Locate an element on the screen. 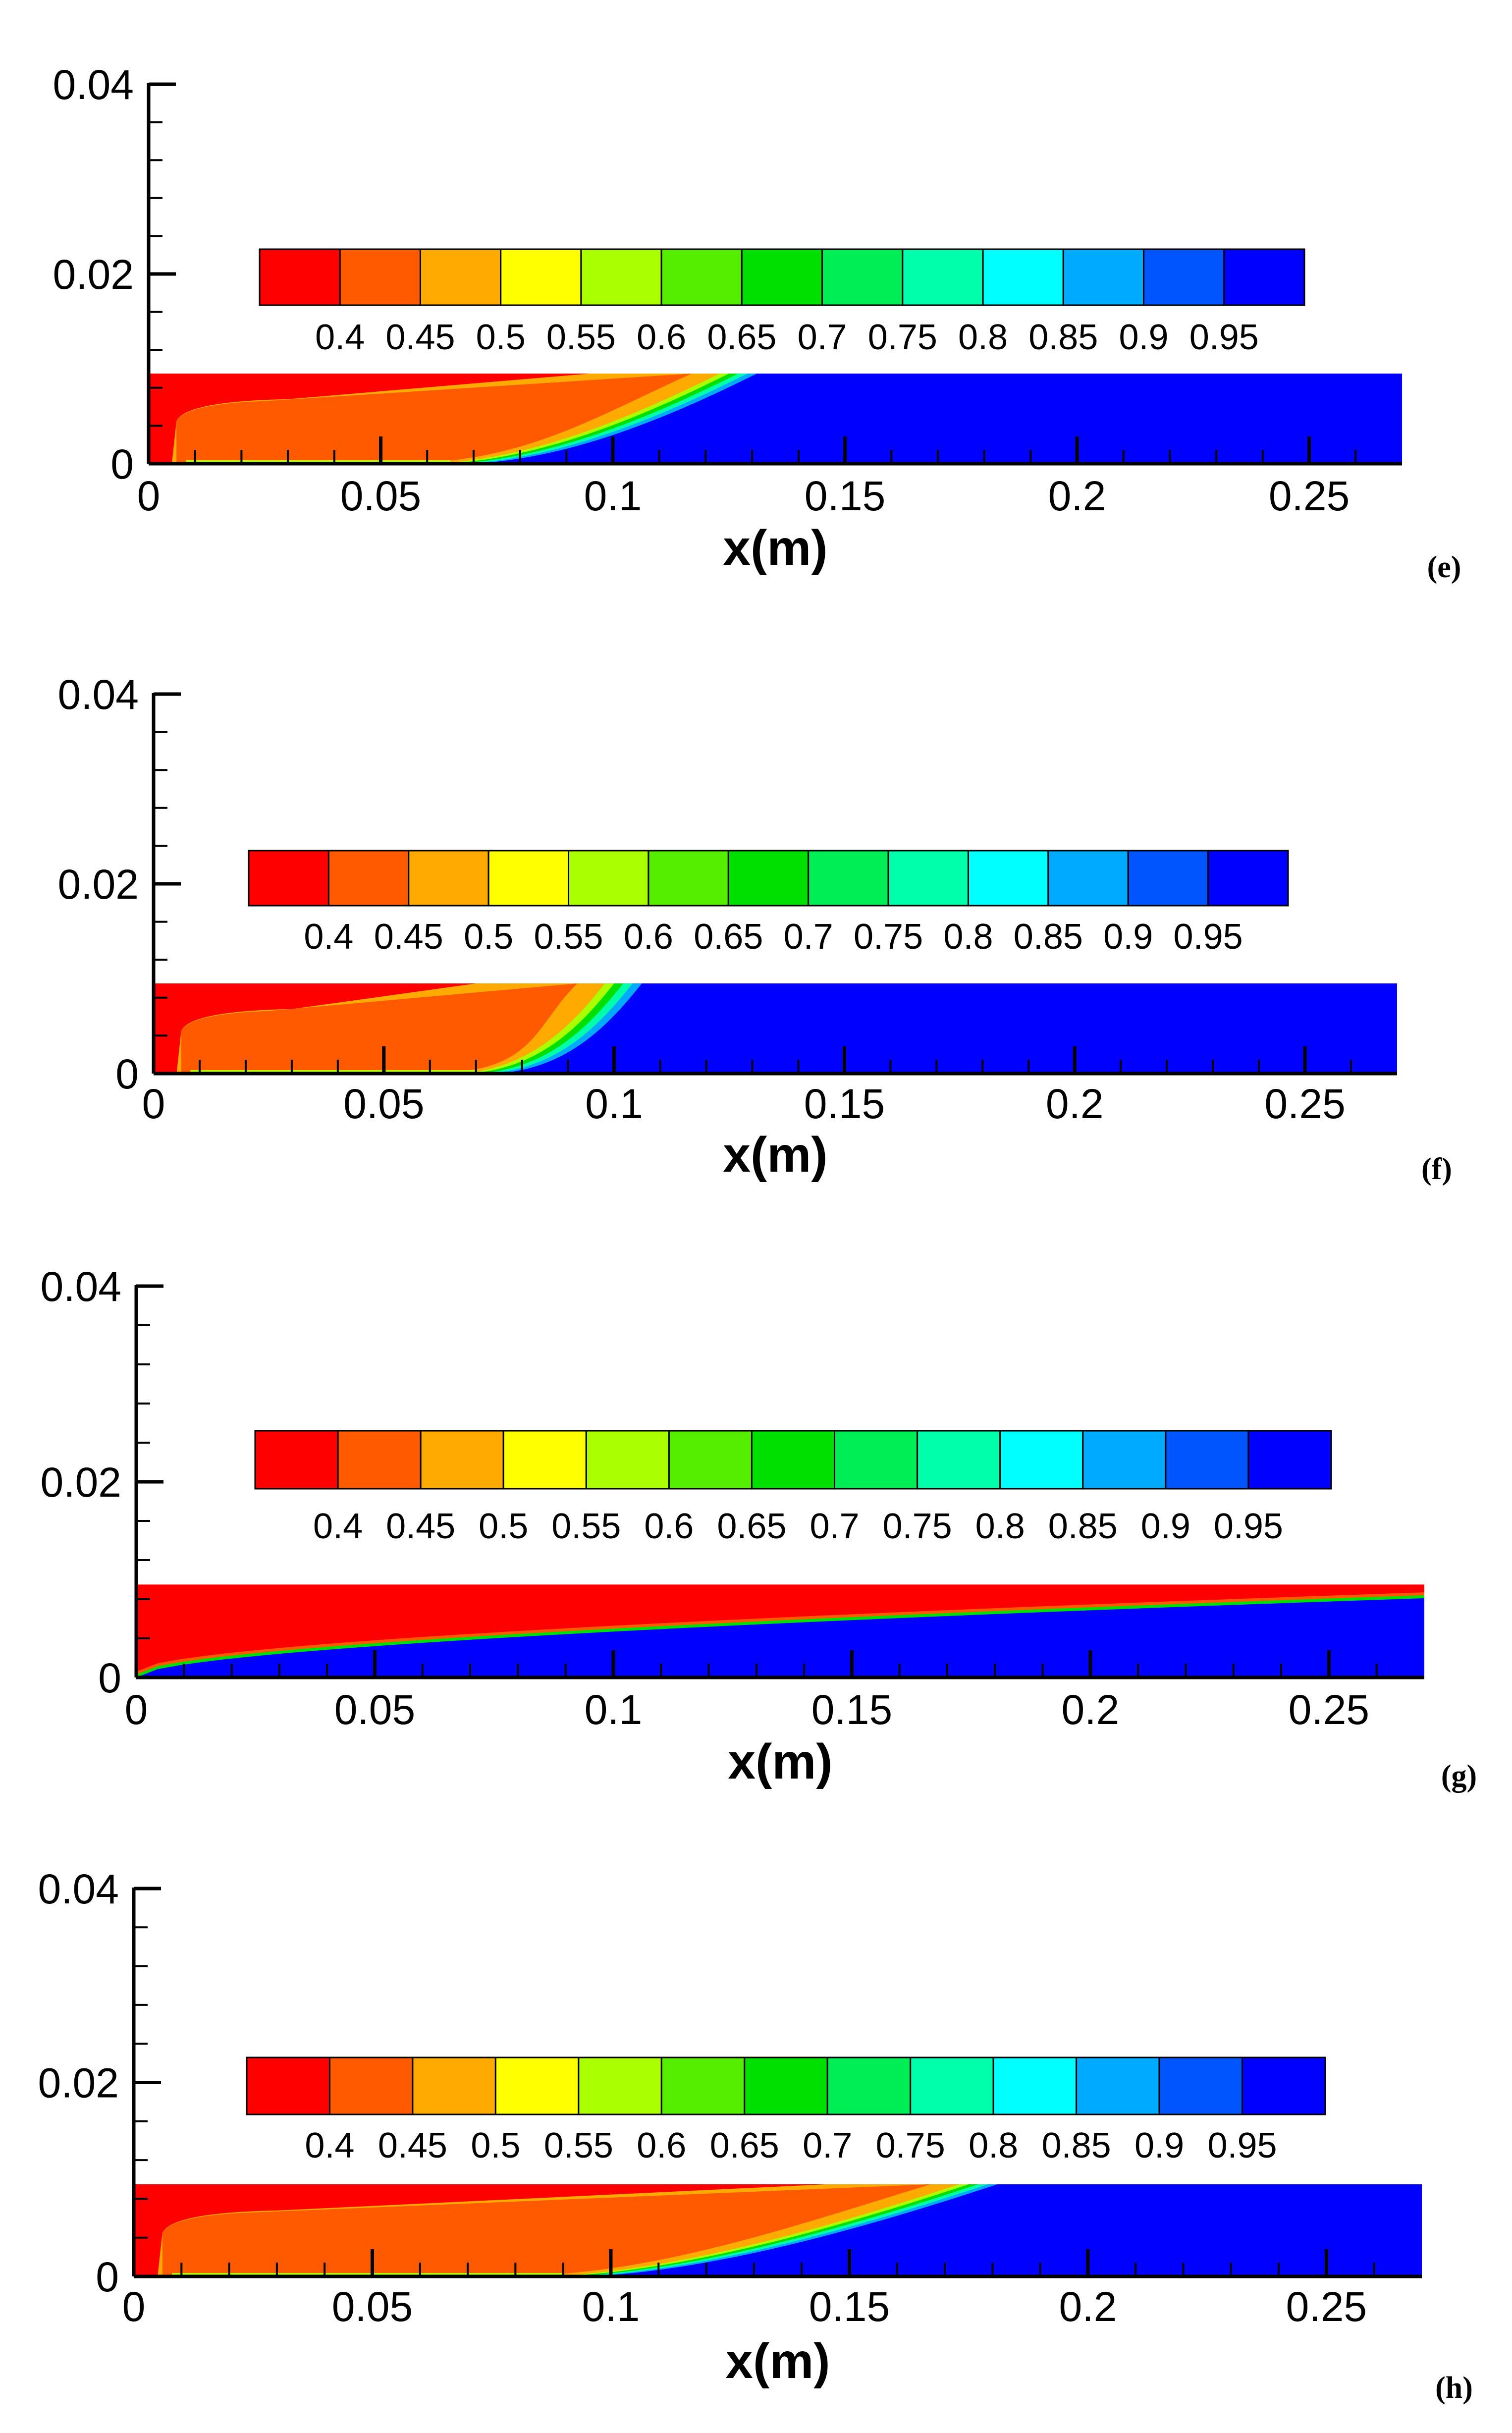 This screenshot has height=2433, width=1512. panel-label: (f) is located at coordinates (1437, 1169).